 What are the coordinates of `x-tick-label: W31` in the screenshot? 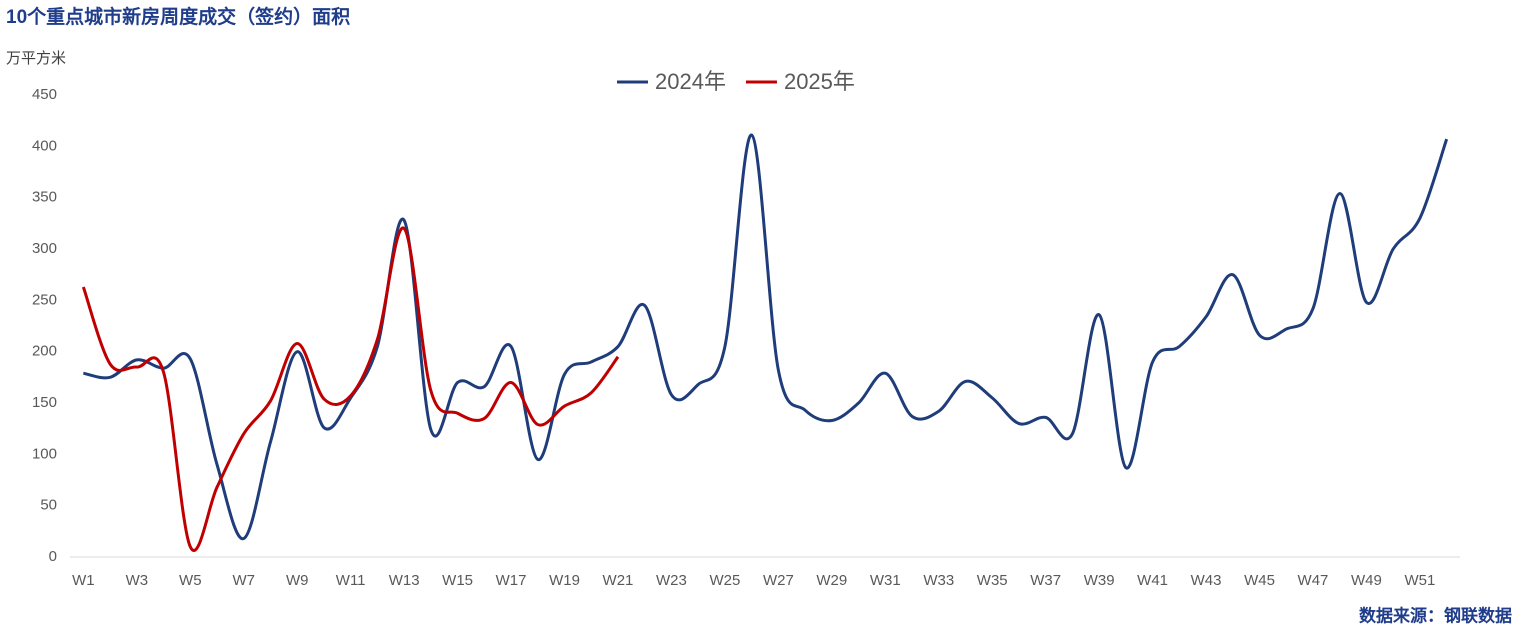 It's located at (885, 580).